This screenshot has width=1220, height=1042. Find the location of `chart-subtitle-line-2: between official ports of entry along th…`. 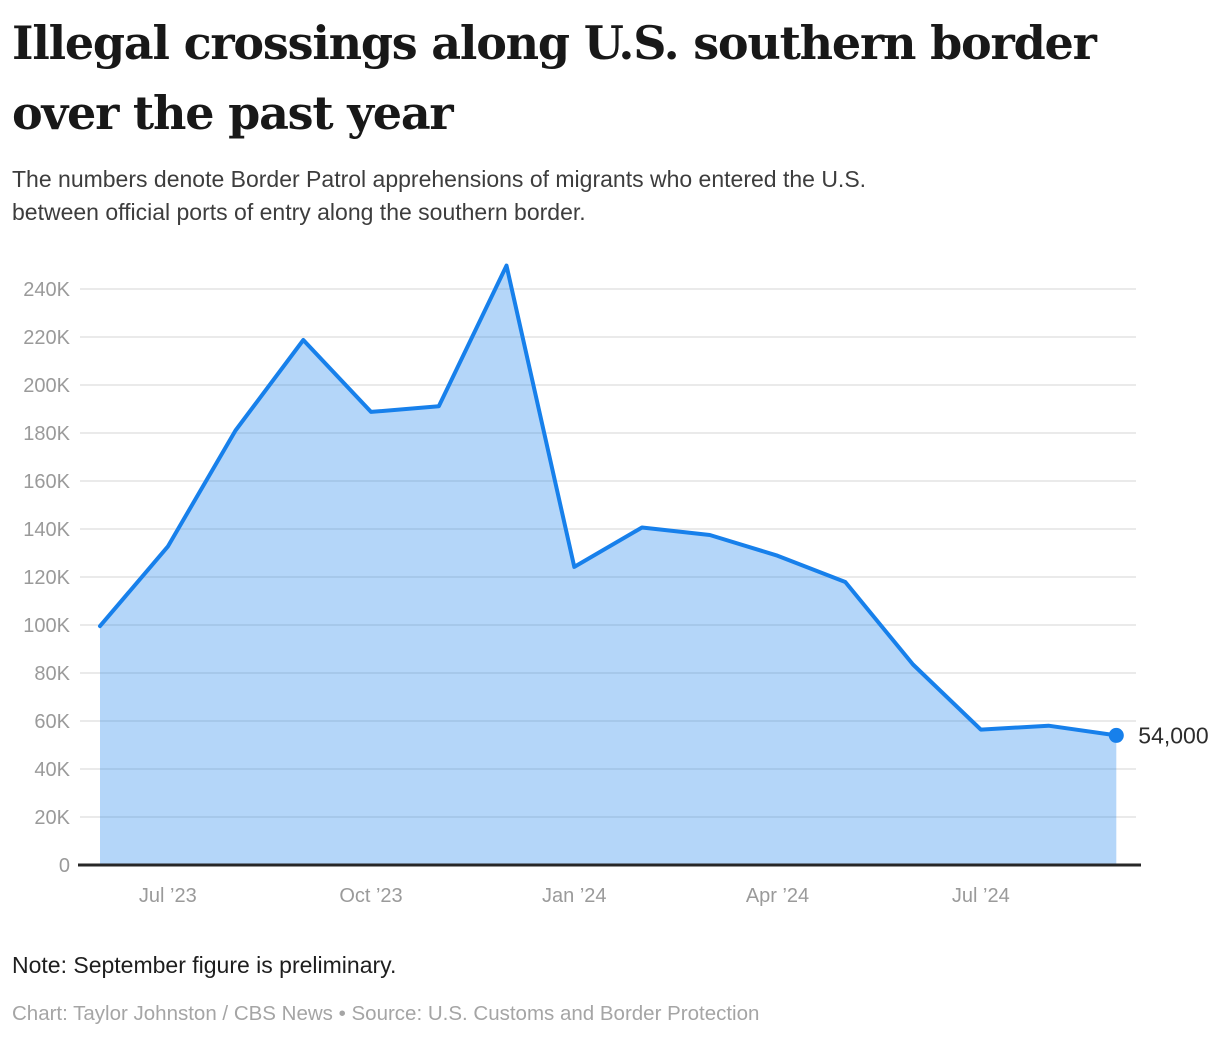

chart-subtitle-line-2: between official ports of entry along th… is located at coordinates (299, 212).